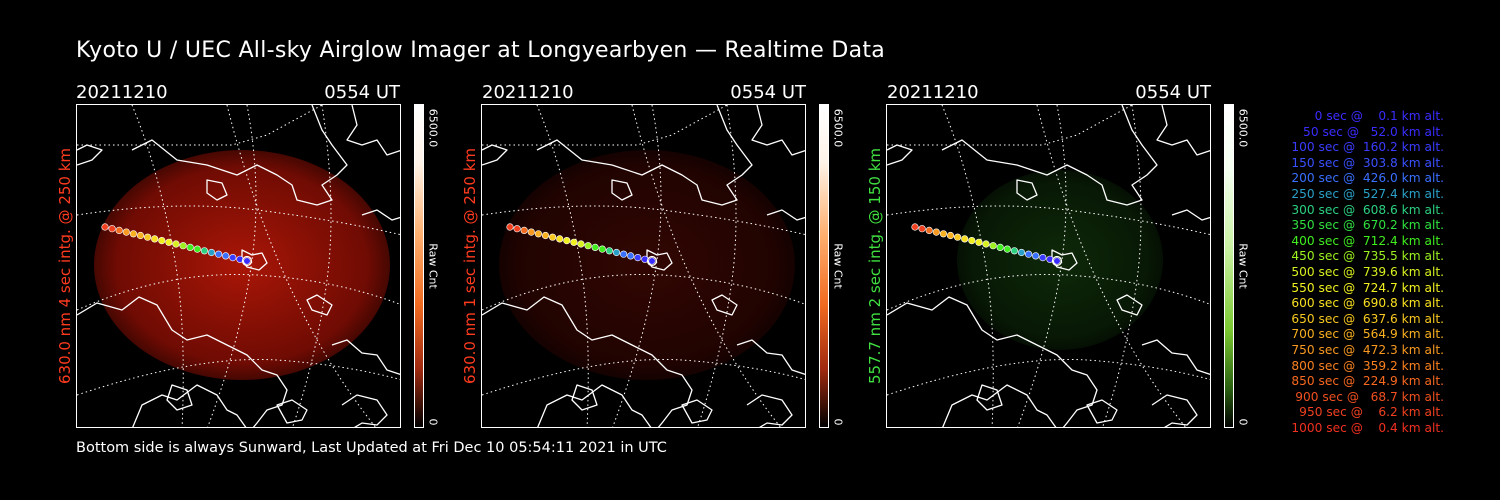 The width and height of the screenshot is (1500, 500). I want to click on legend-row: 850 sec @ 224.9 km alt., so click(1365, 381).